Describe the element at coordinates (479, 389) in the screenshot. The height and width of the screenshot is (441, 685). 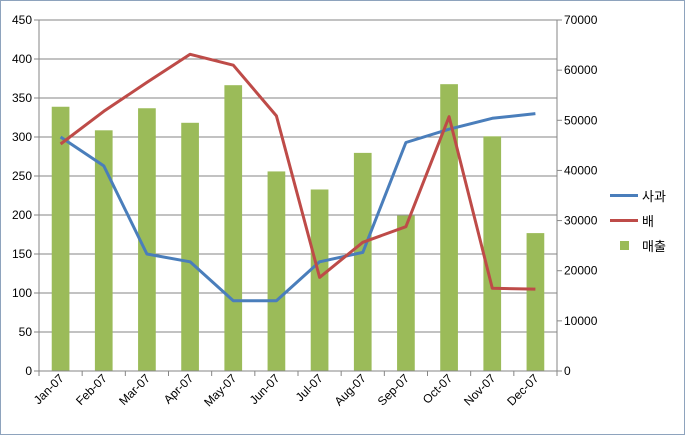
I see `x-tick-label: Nov-07` at that location.